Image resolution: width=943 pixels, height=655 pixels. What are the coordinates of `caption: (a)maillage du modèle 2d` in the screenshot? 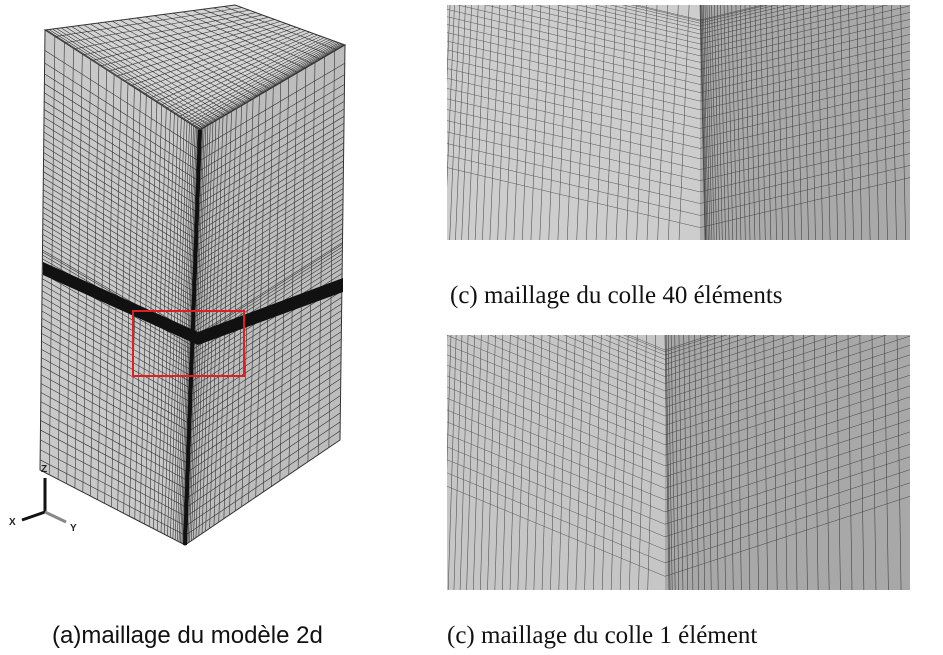 It's located at (187, 635).